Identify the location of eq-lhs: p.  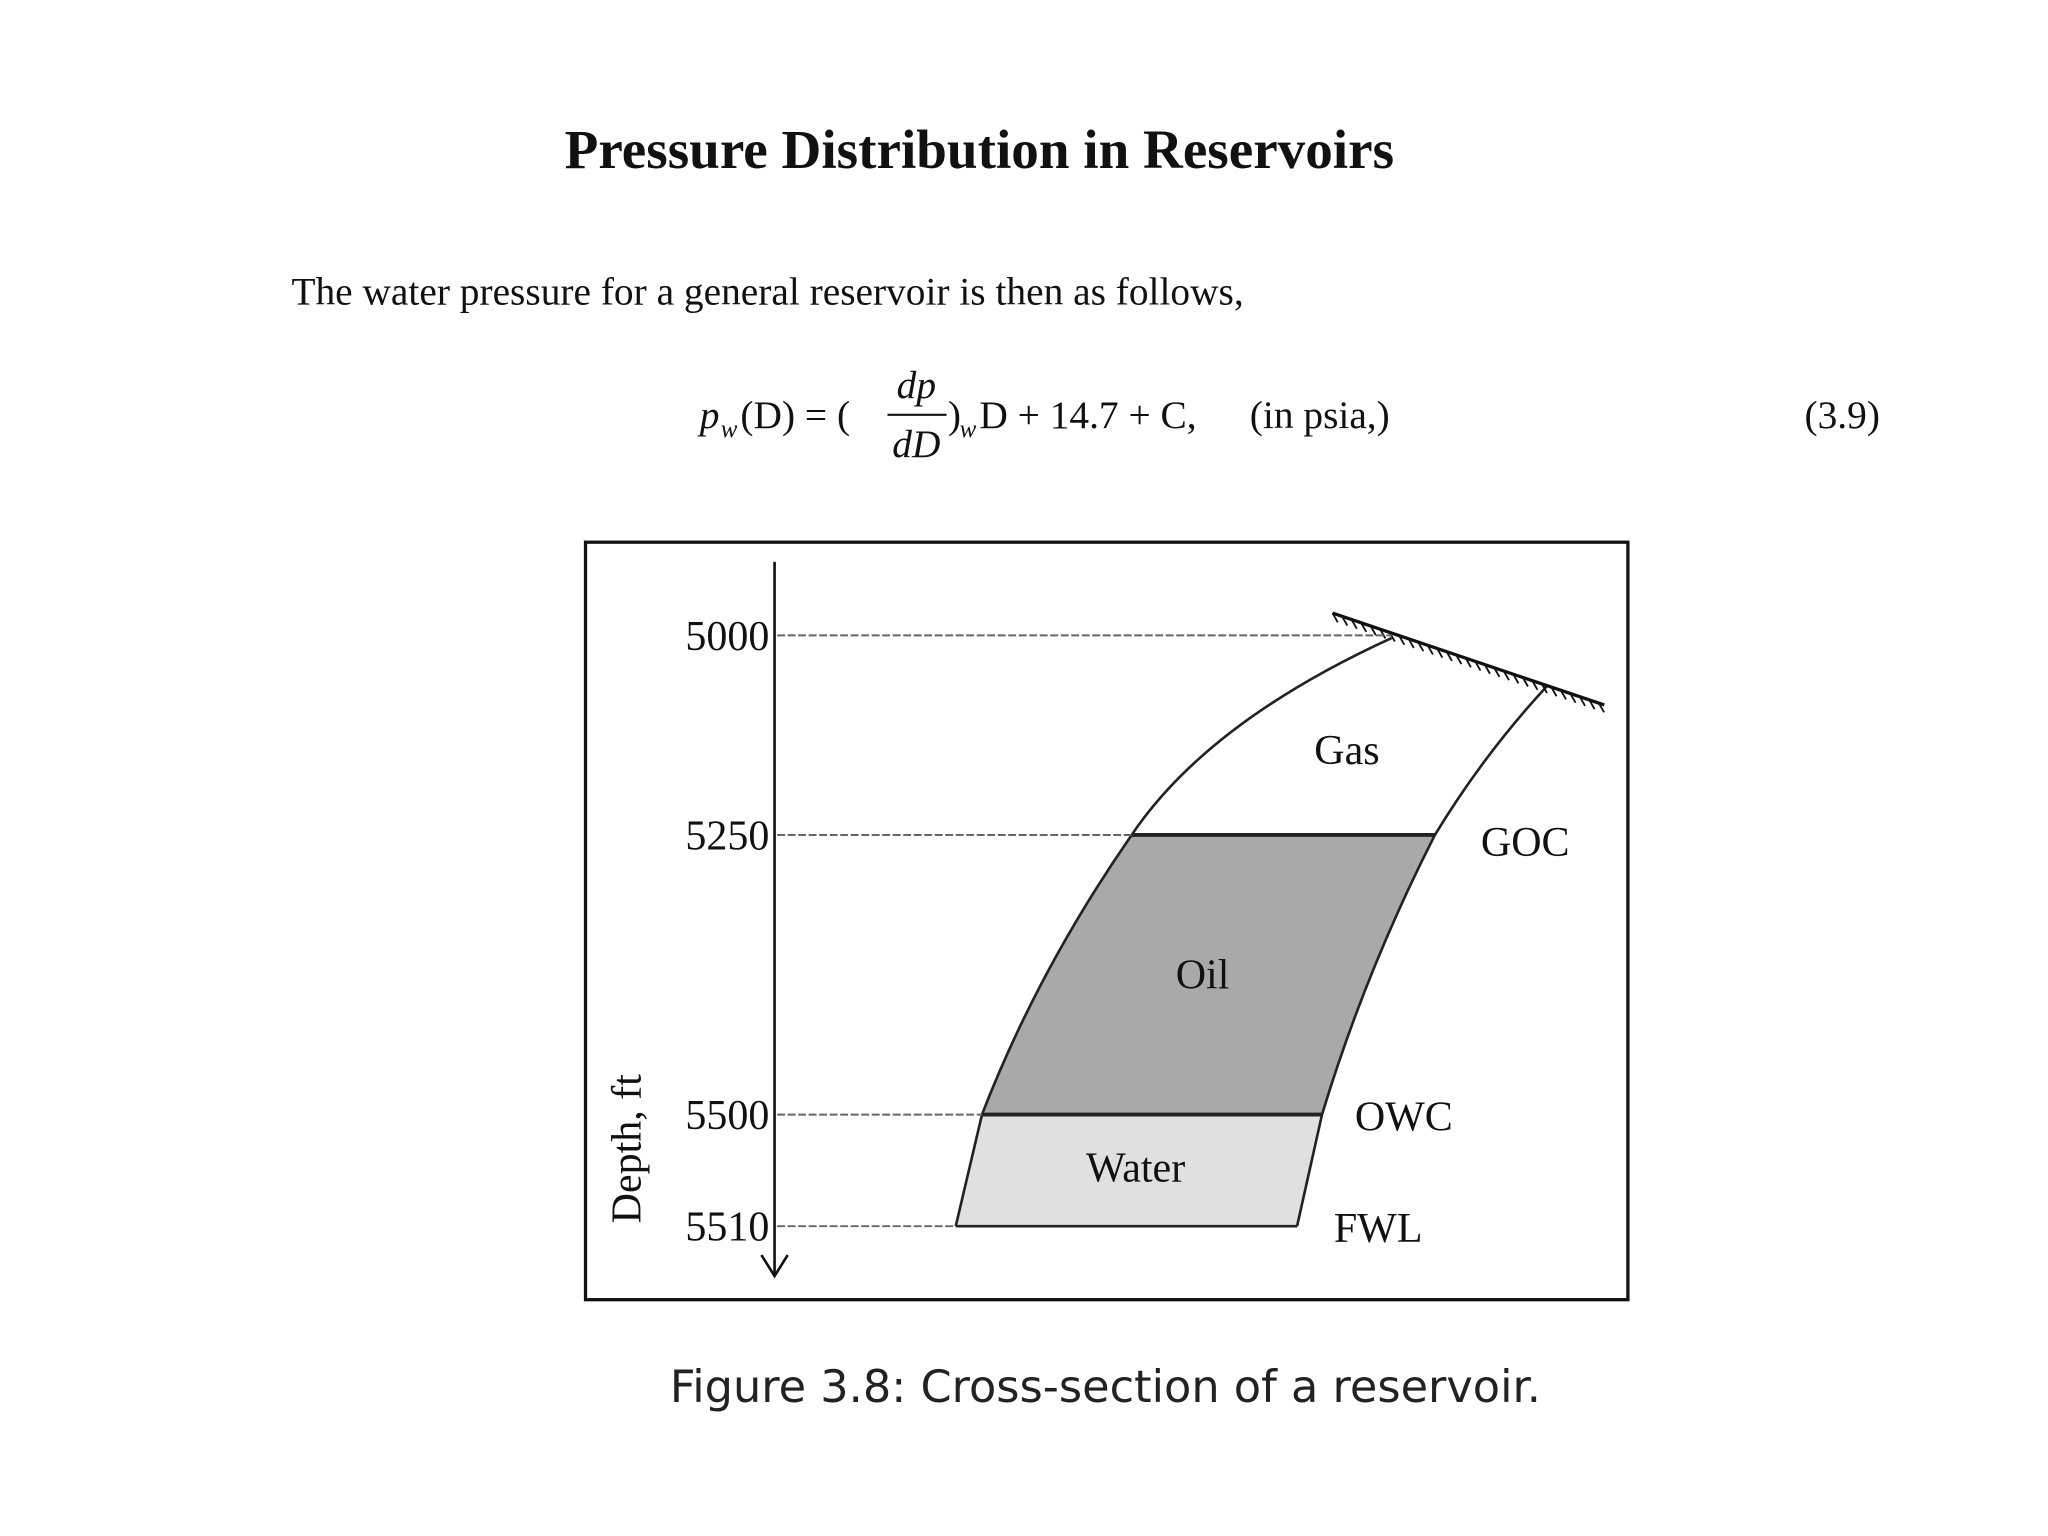
(708, 415).